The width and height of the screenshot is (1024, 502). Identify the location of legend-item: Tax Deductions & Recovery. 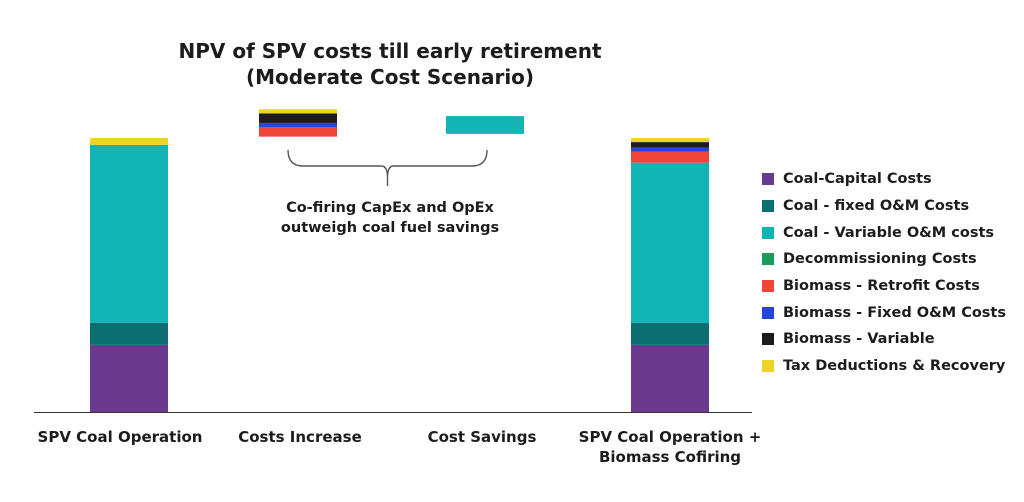
(884, 366).